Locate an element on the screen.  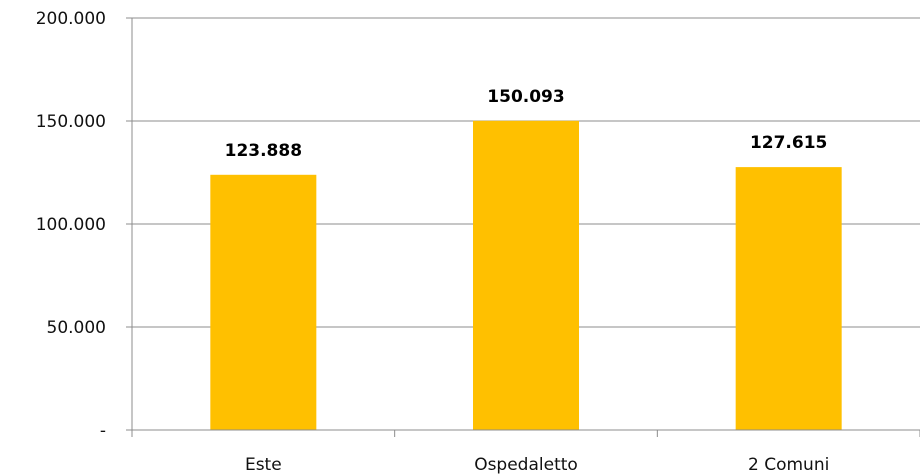
y-tick-label: - is located at coordinates (103, 431).